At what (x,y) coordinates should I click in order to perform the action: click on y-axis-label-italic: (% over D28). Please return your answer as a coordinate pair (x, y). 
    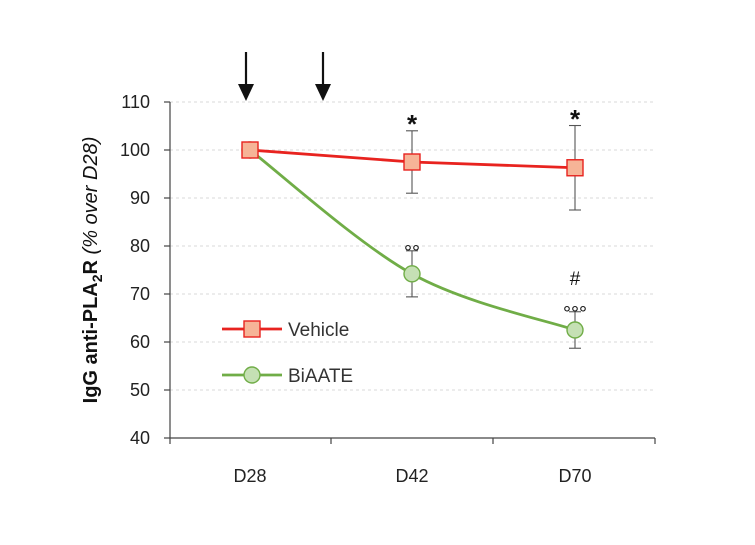
    Looking at the image, I should click on (91, 198).